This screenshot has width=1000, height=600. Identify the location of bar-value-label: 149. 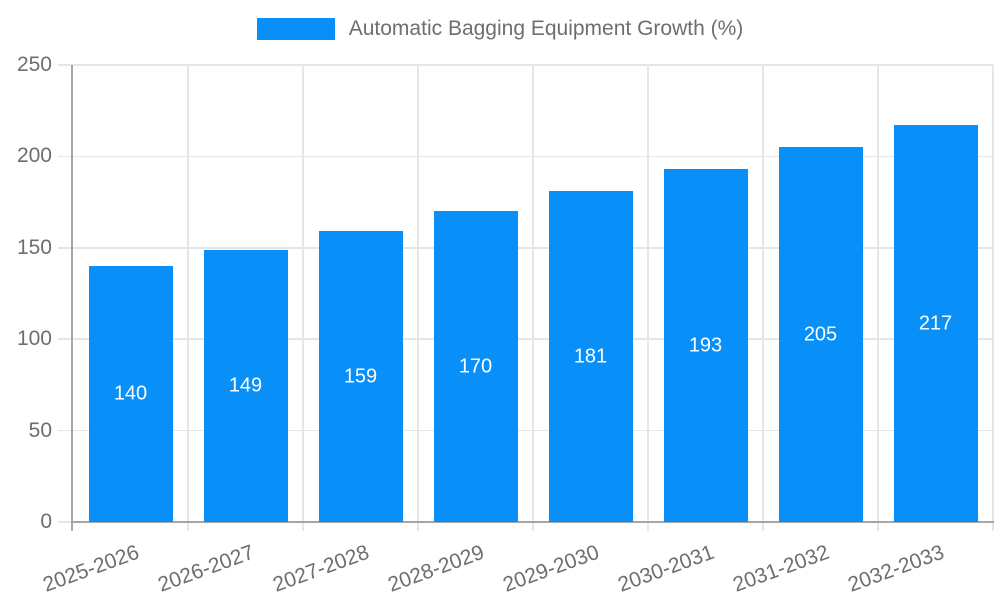
(245, 385).